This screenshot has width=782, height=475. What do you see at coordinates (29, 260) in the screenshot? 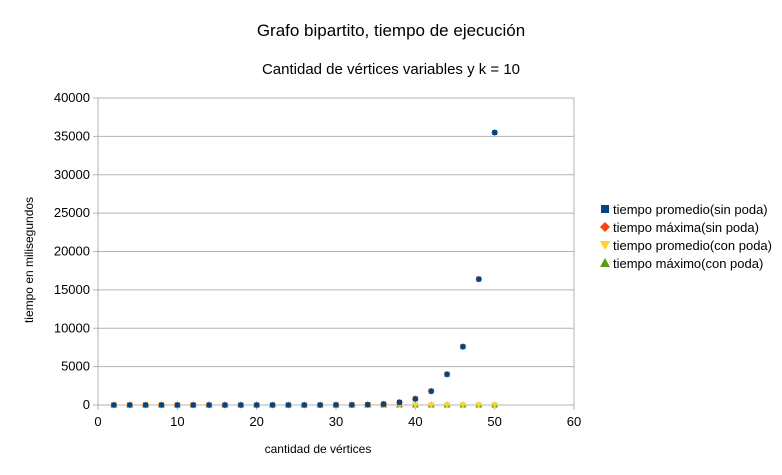
I see `y-axis-label: tiempo en milisegundos` at bounding box center [29, 260].